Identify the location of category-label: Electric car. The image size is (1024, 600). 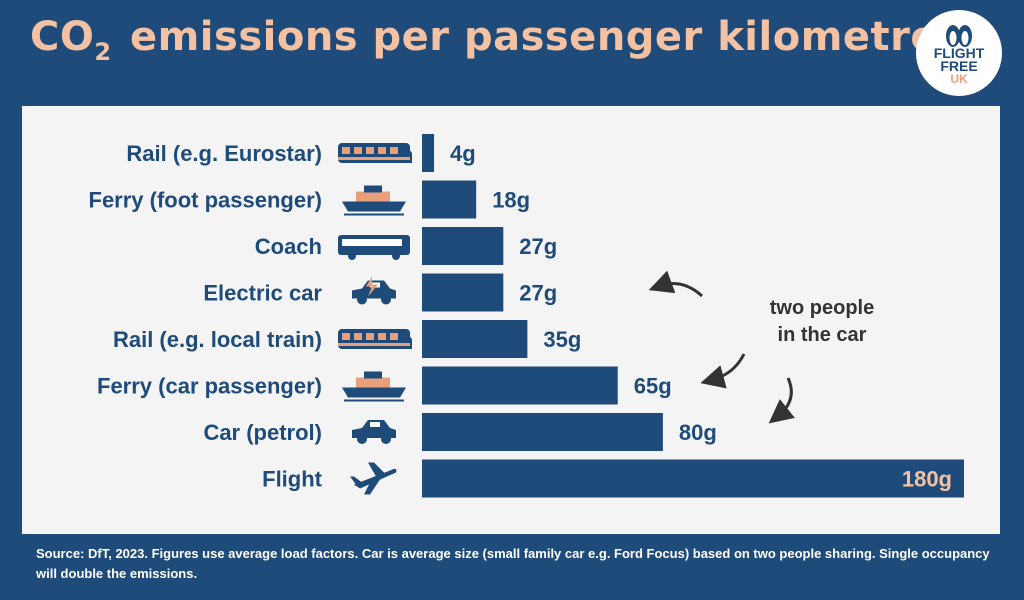
(262, 293).